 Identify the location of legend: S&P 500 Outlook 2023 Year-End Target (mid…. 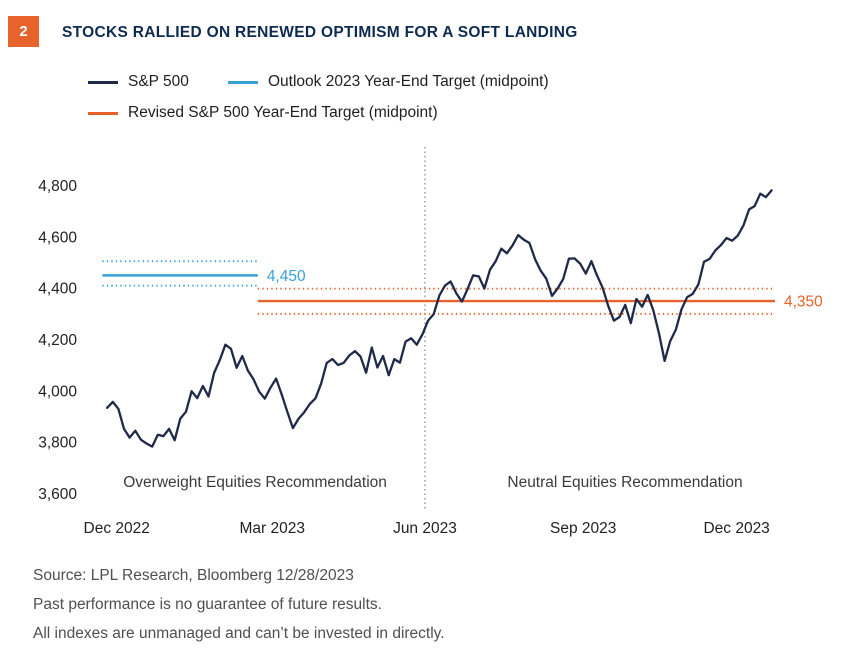
(472, 97).